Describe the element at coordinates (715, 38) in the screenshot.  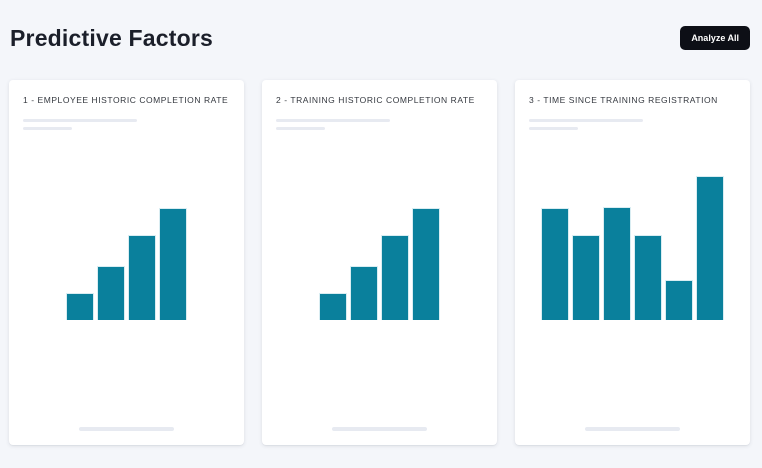
I see `analyze-all-button: Analyze All` at that location.